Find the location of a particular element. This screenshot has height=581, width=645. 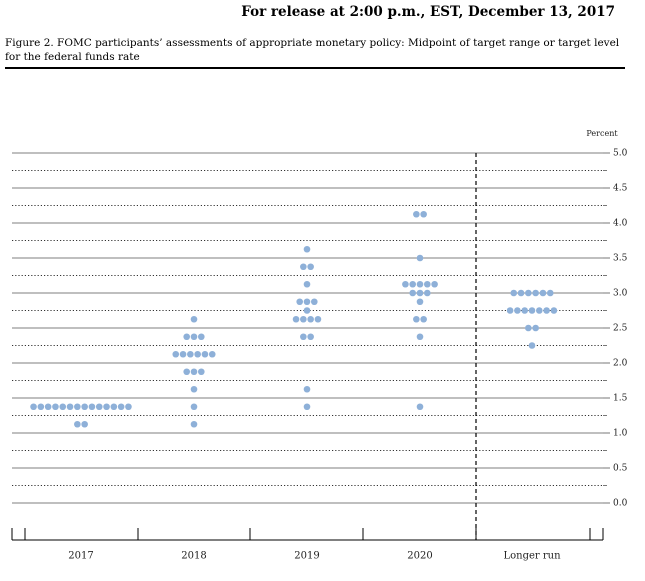

y-axis-label: Percent is located at coordinates (602, 133).